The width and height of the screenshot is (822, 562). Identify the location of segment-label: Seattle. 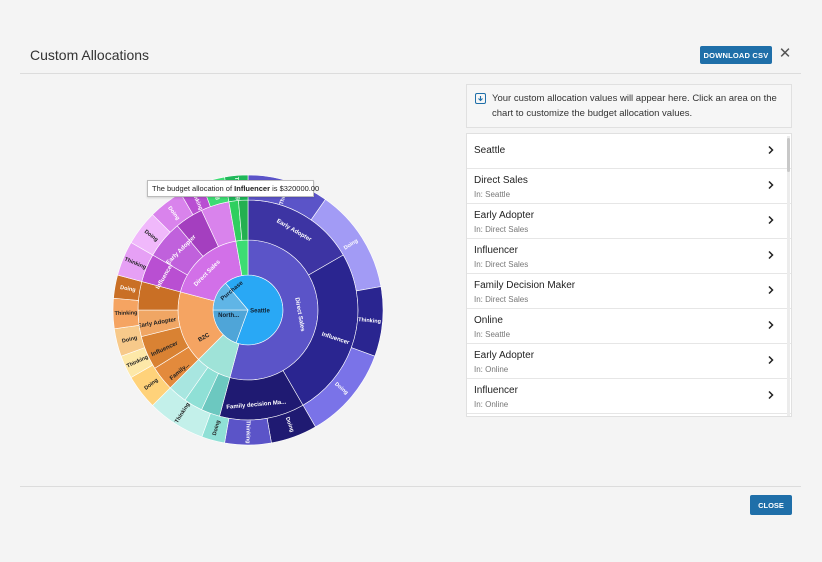
(260, 312).